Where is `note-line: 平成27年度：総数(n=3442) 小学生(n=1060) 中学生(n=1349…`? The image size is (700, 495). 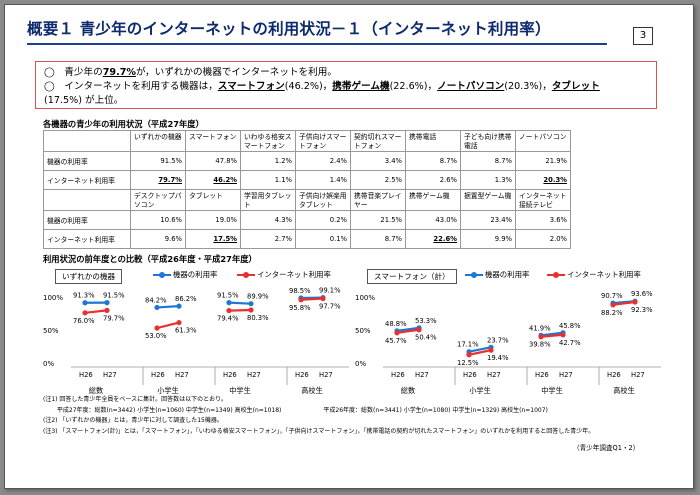 note-line: 平成27年度：総数(n=3442) 小学生(n=1060) 中学生(n=1349… is located at coordinates (295, 410).